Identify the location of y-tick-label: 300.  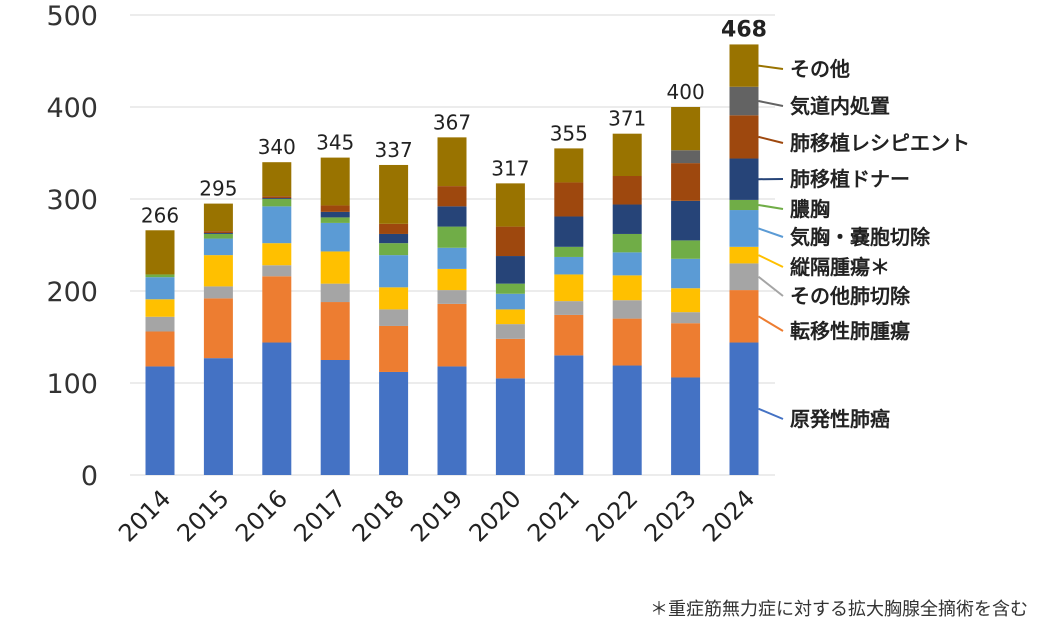
(72, 200).